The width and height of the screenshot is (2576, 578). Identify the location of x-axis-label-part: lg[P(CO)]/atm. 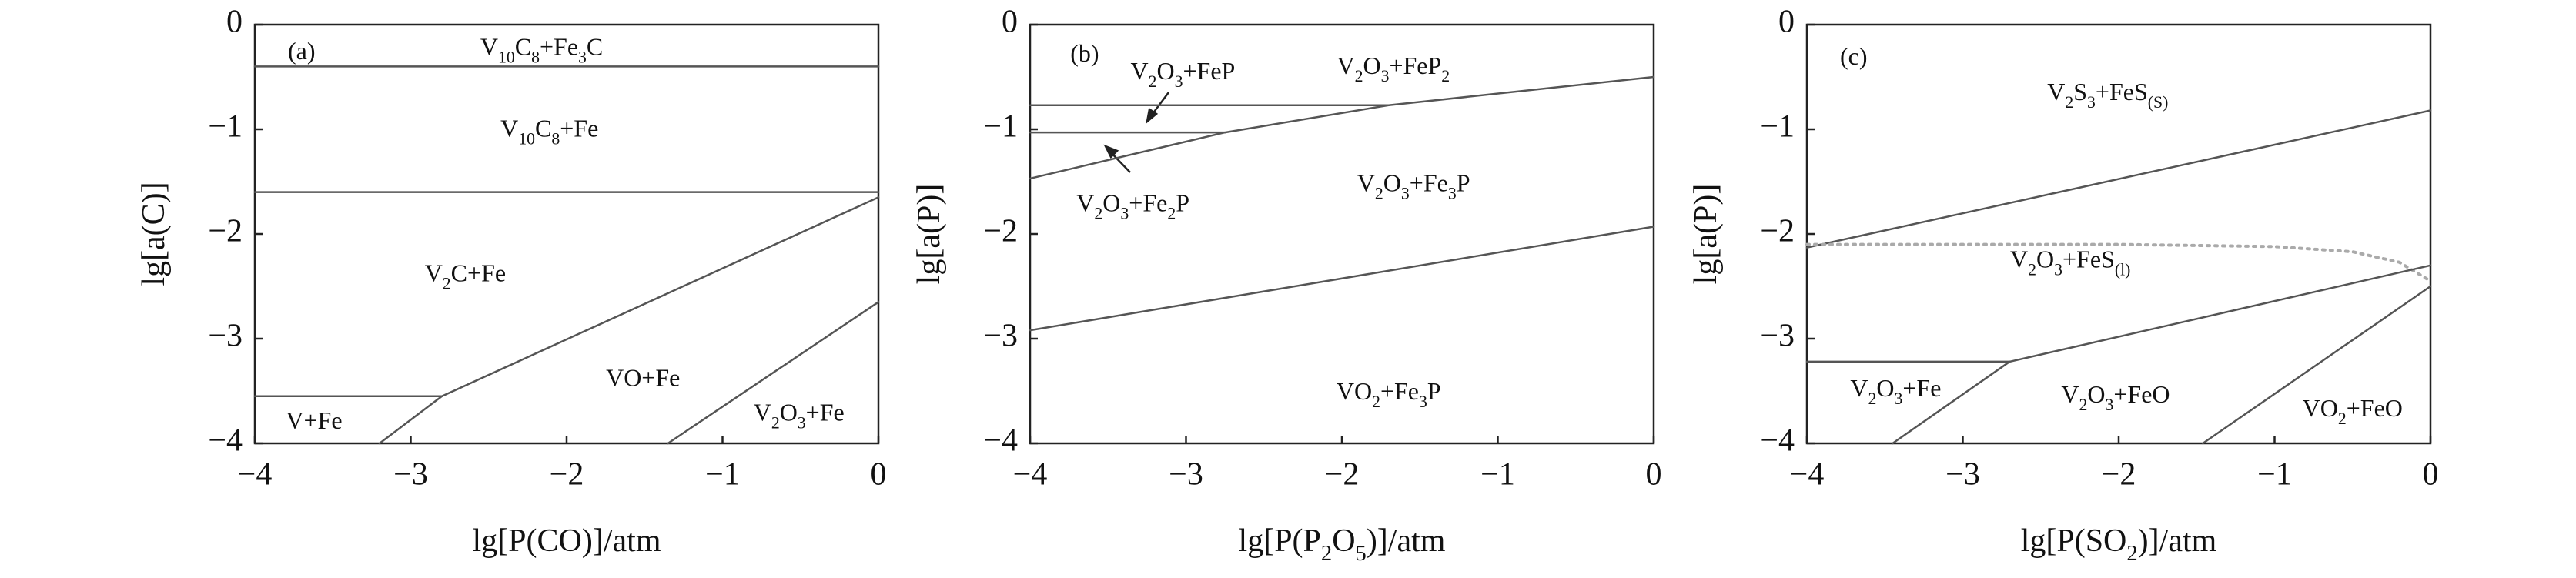
(567, 541).